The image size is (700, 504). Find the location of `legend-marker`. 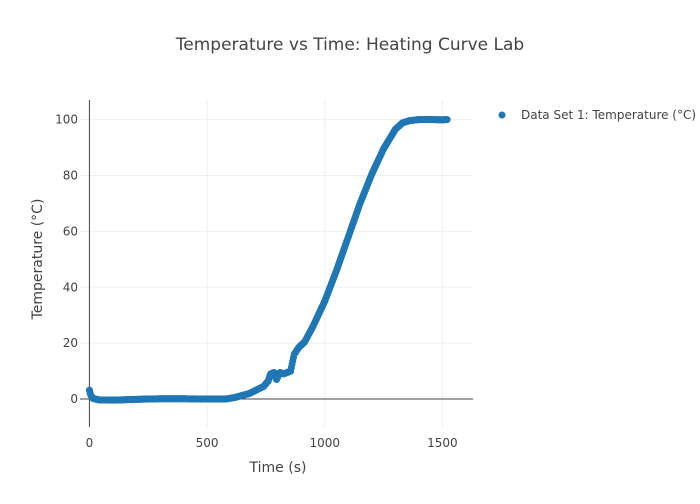

legend-marker is located at coordinates (502, 115).